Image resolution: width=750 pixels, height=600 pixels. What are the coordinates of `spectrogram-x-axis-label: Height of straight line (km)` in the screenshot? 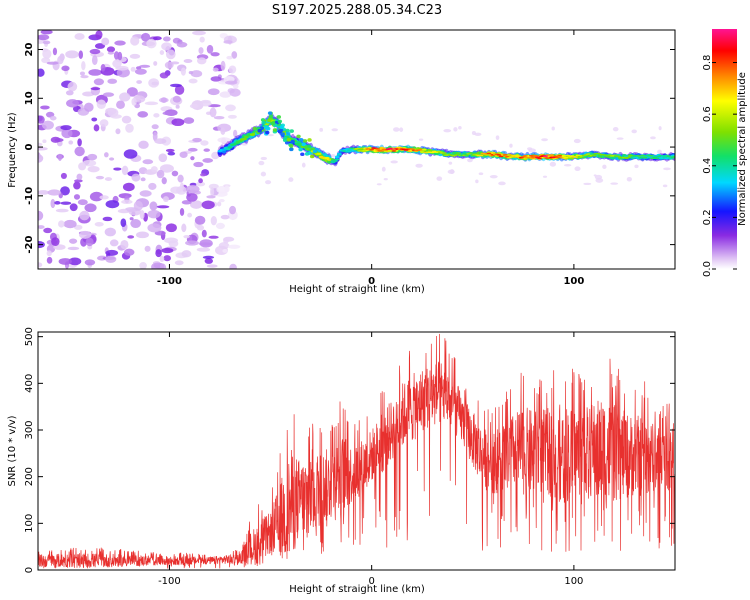 It's located at (357, 289).